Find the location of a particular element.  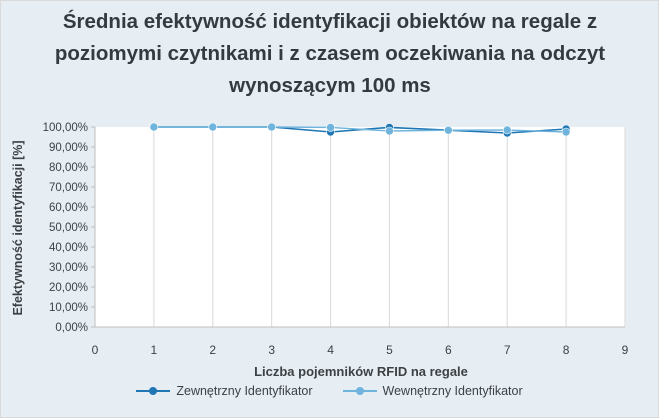

x-tick-label: 5 is located at coordinates (389, 350).